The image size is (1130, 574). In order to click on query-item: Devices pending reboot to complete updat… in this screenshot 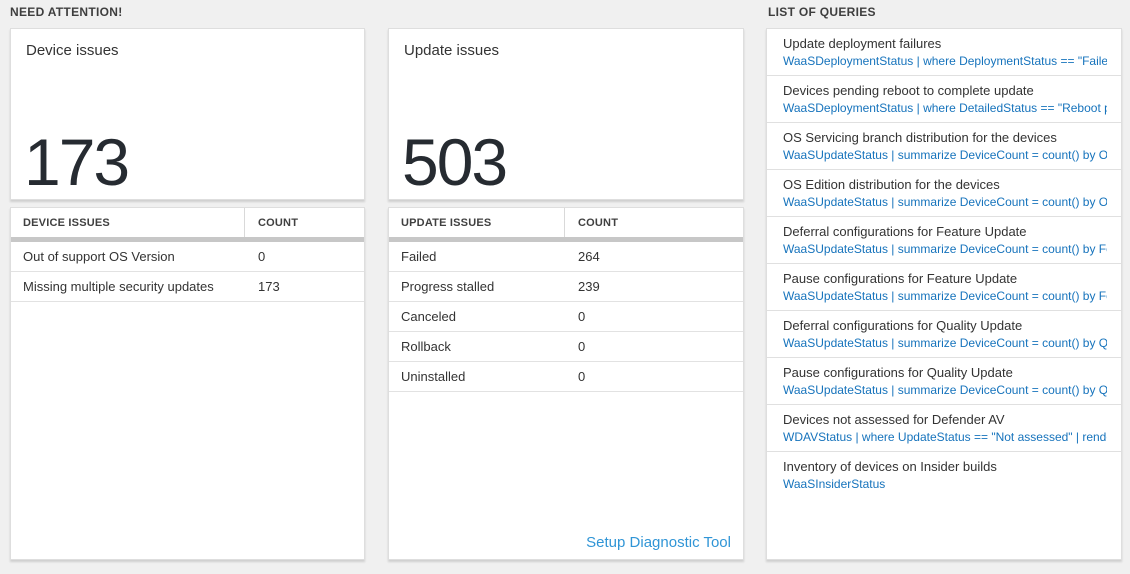, I will do `click(944, 99)`.